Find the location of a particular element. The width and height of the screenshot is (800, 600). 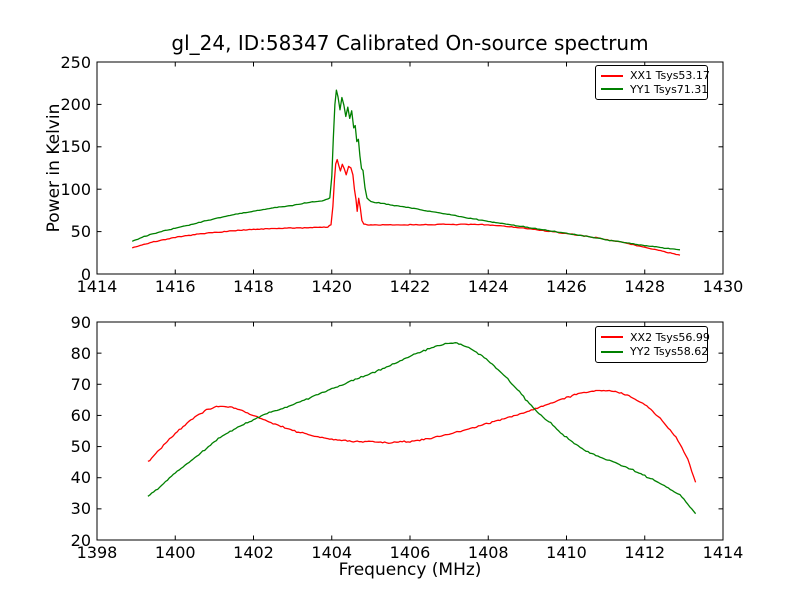

x-tick-label: 1426 is located at coordinates (566, 286).